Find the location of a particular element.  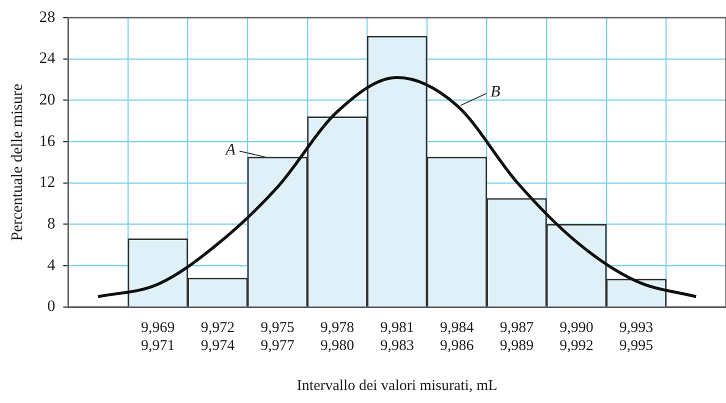

y-tick-label: 8 is located at coordinates (51, 224).